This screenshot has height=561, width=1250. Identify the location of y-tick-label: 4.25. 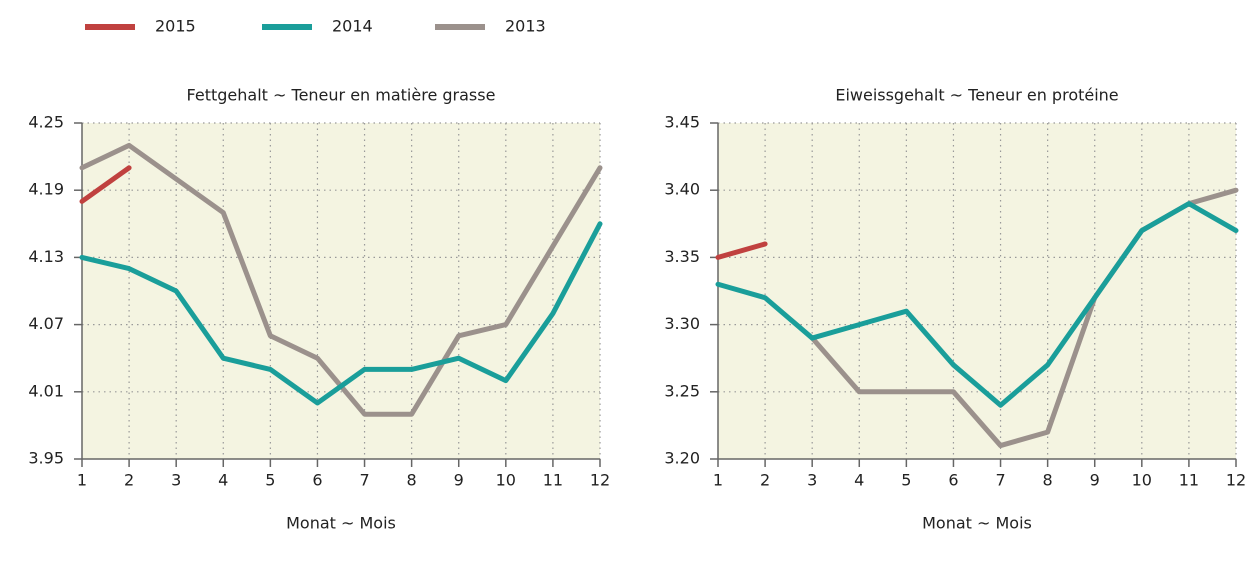
(46, 122).